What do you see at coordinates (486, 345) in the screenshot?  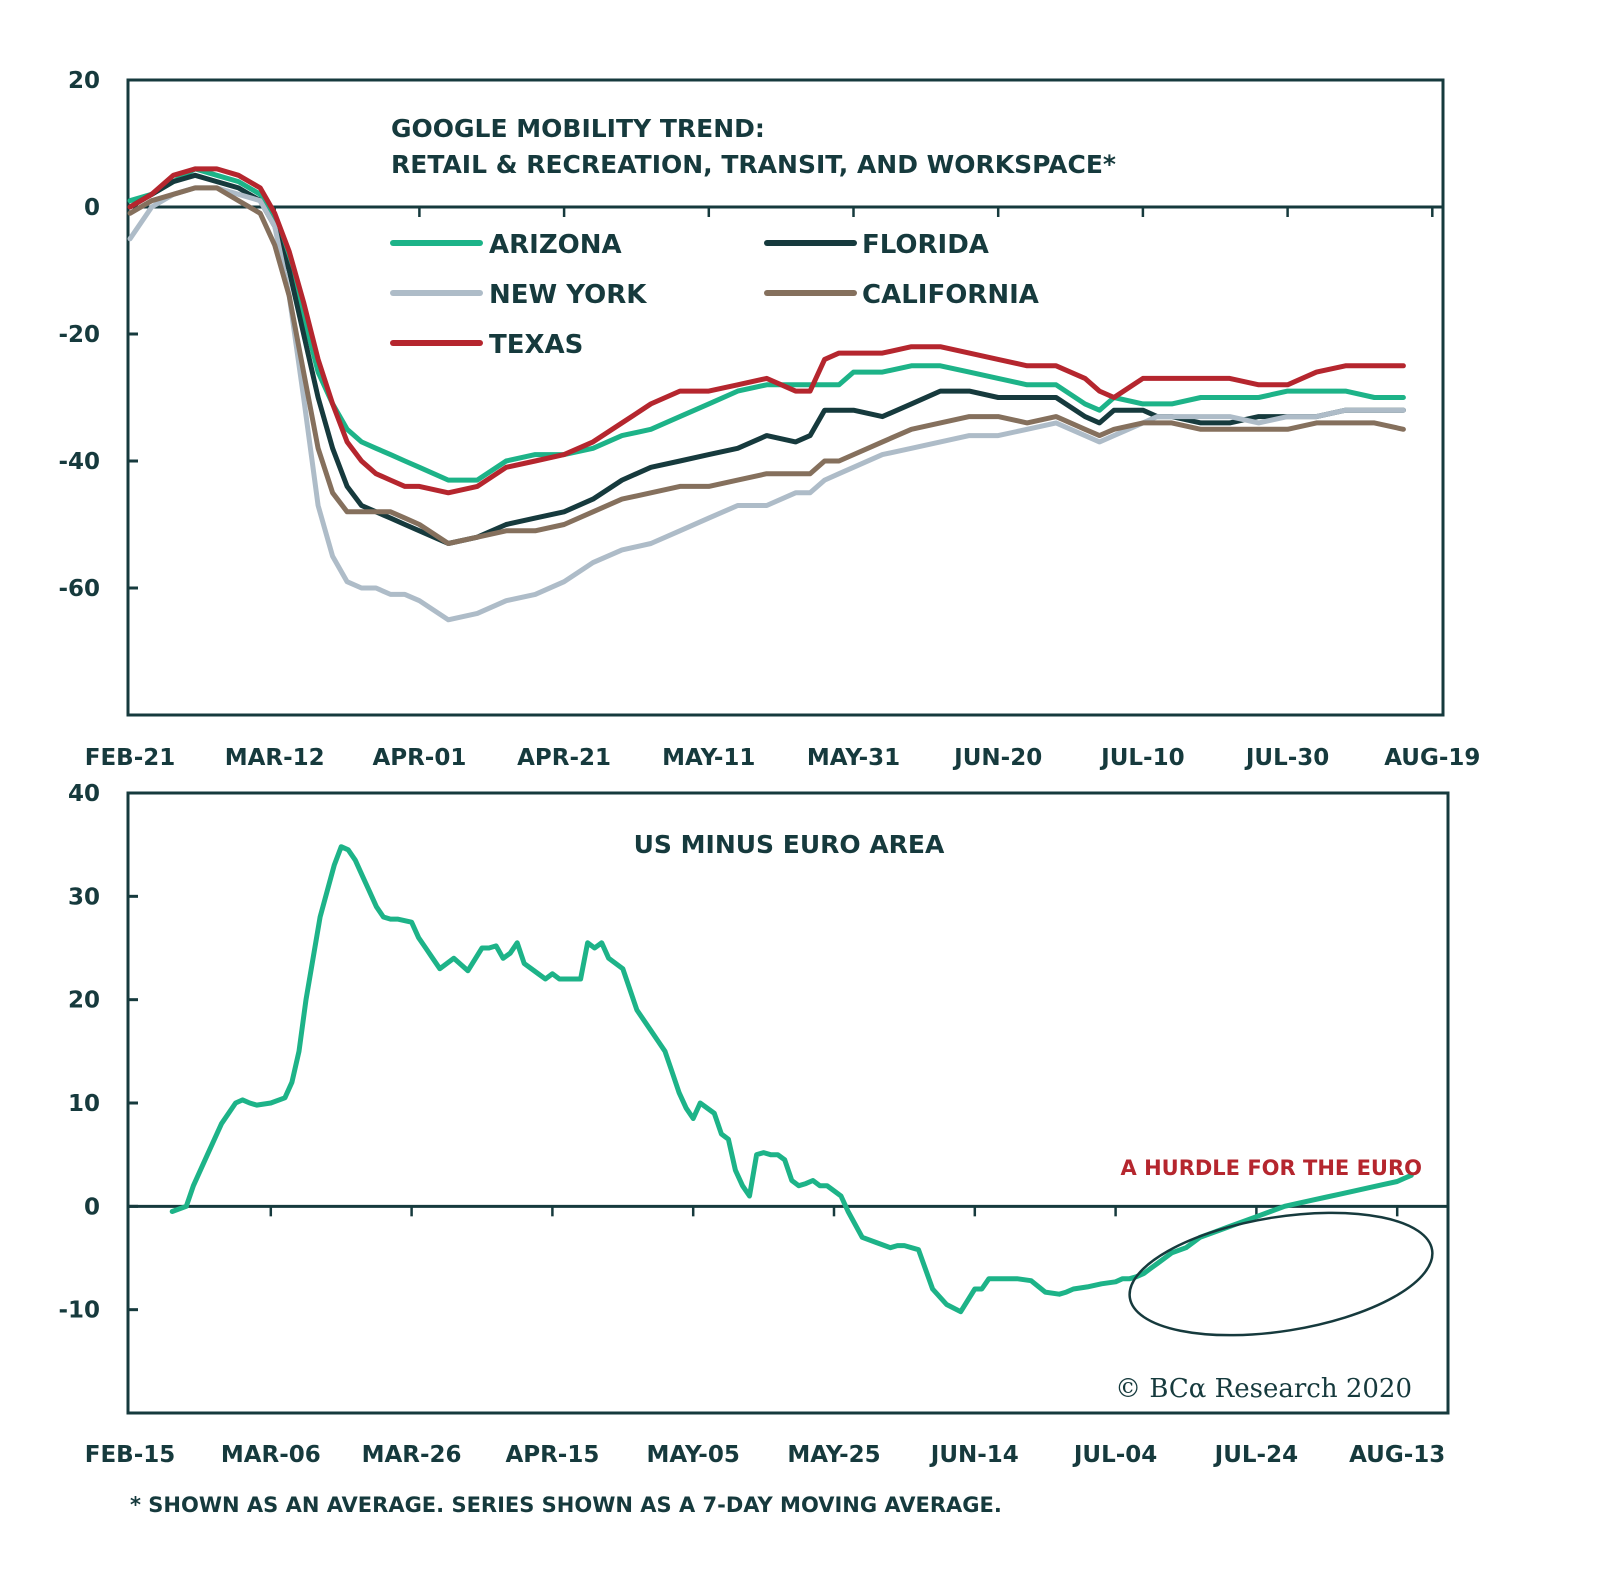 I see `legend-item-texas: TEXAS` at bounding box center [486, 345].